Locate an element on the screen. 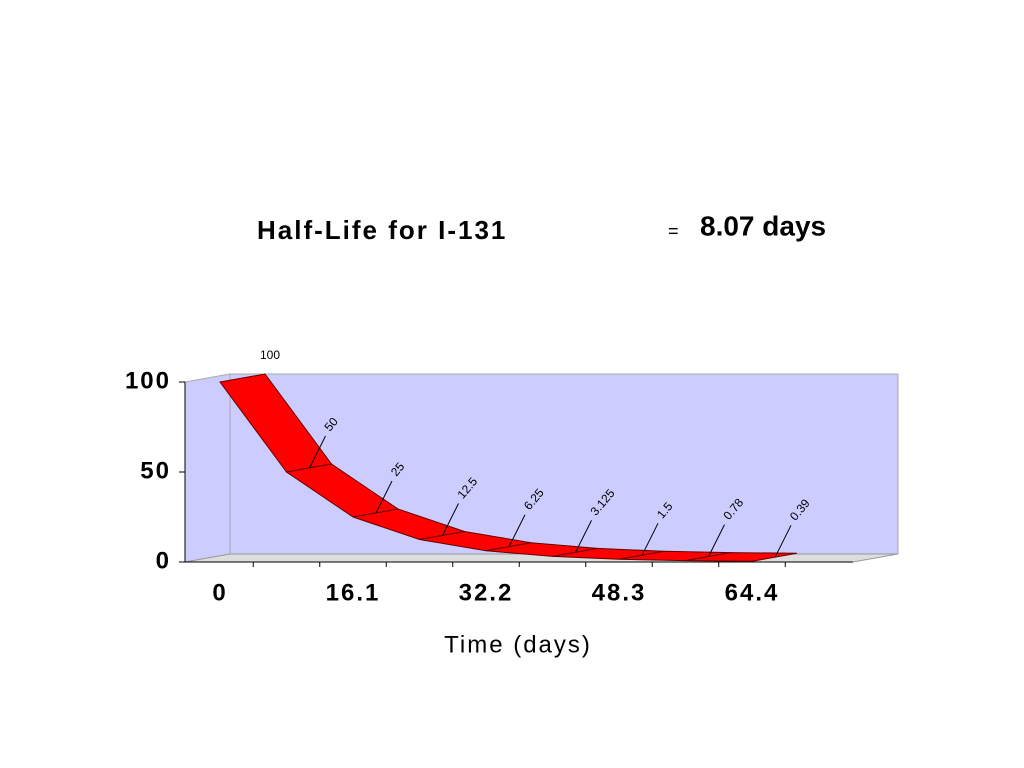 This screenshot has height=768, width=1024. y-tick-label: 0 is located at coordinates (163, 560).